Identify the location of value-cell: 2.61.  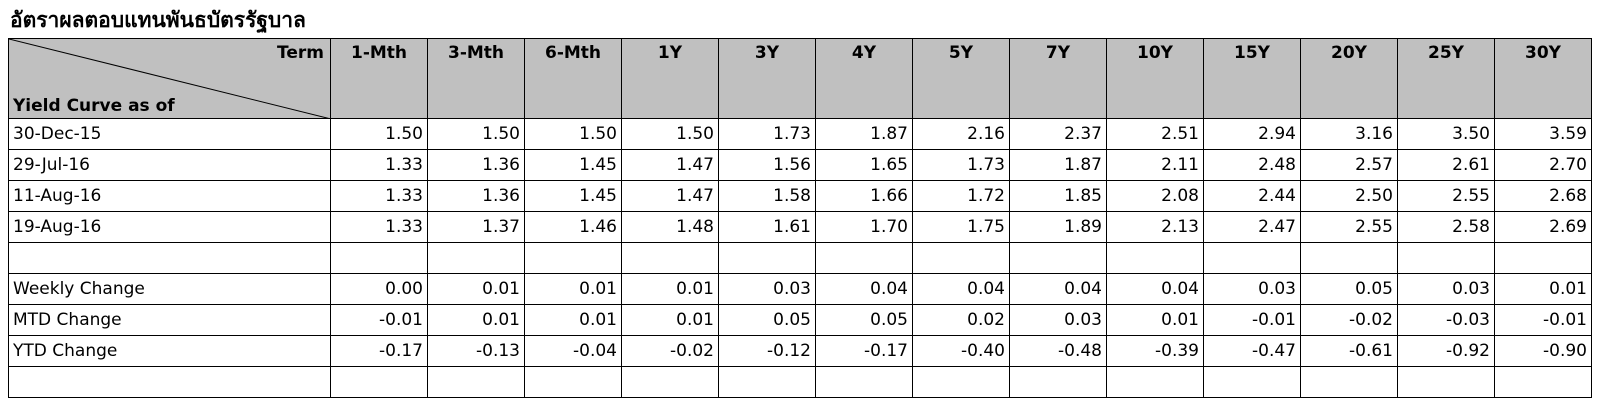
(1446, 165).